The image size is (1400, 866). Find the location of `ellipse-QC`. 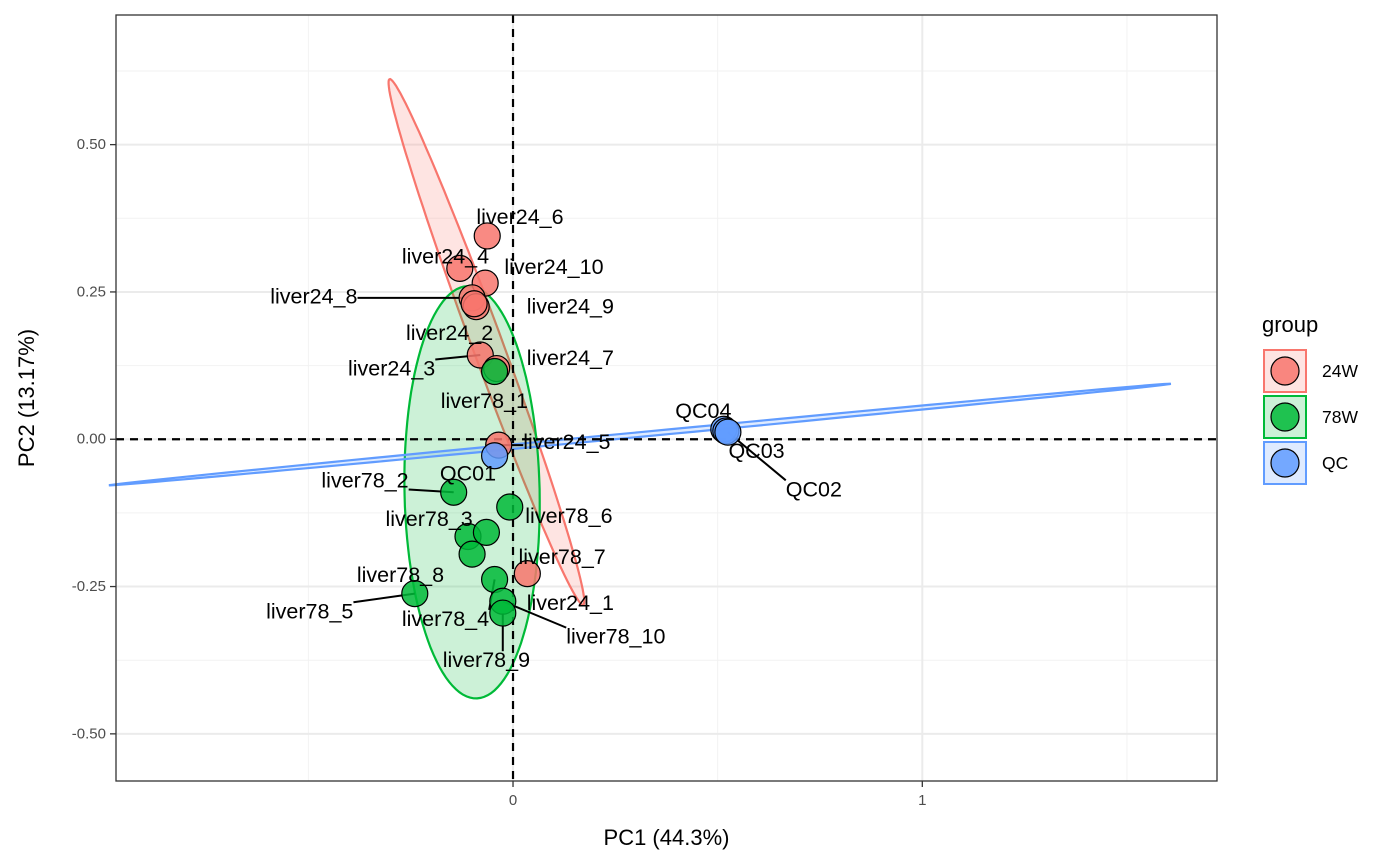

ellipse-QC is located at coordinates (640, 434).